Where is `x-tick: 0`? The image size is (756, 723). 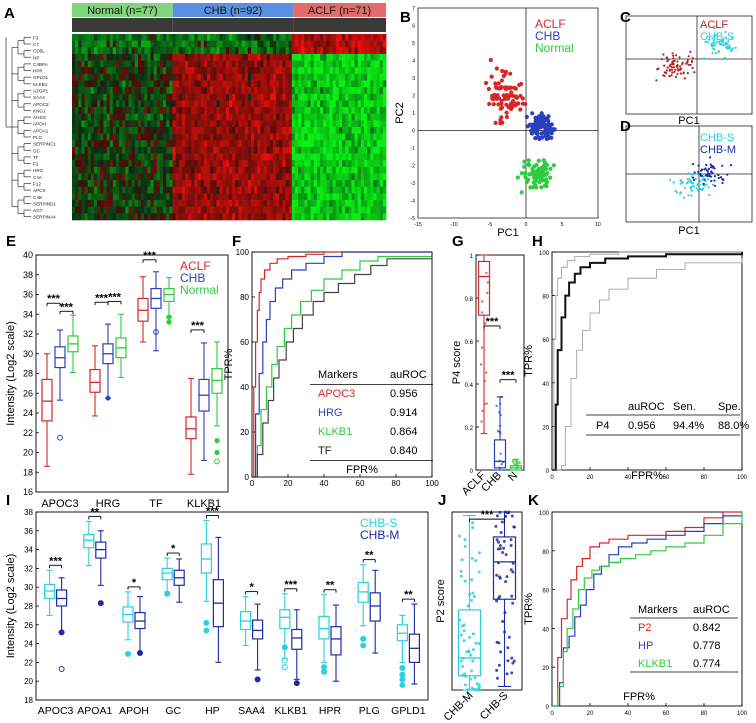
x-tick: 0 is located at coordinates (526, 225).